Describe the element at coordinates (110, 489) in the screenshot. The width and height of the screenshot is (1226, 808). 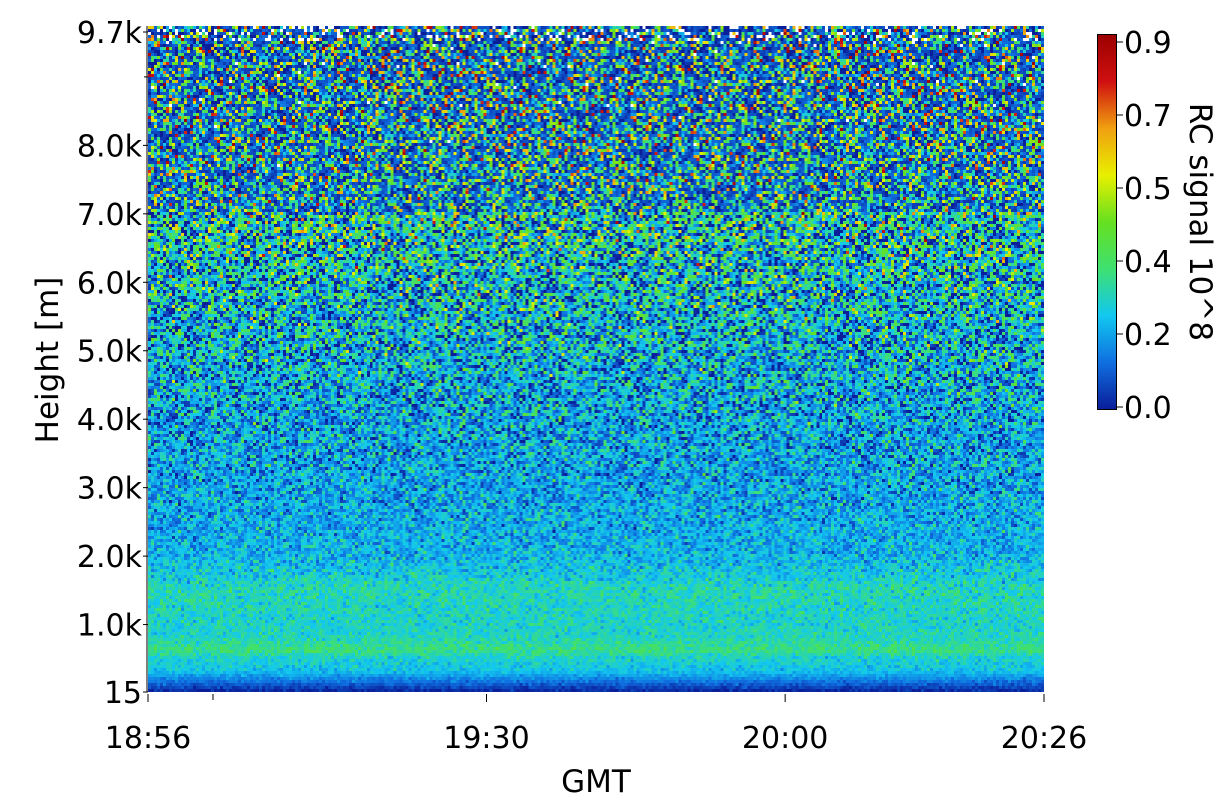
I see `y-tick-label: 3.0k` at that location.